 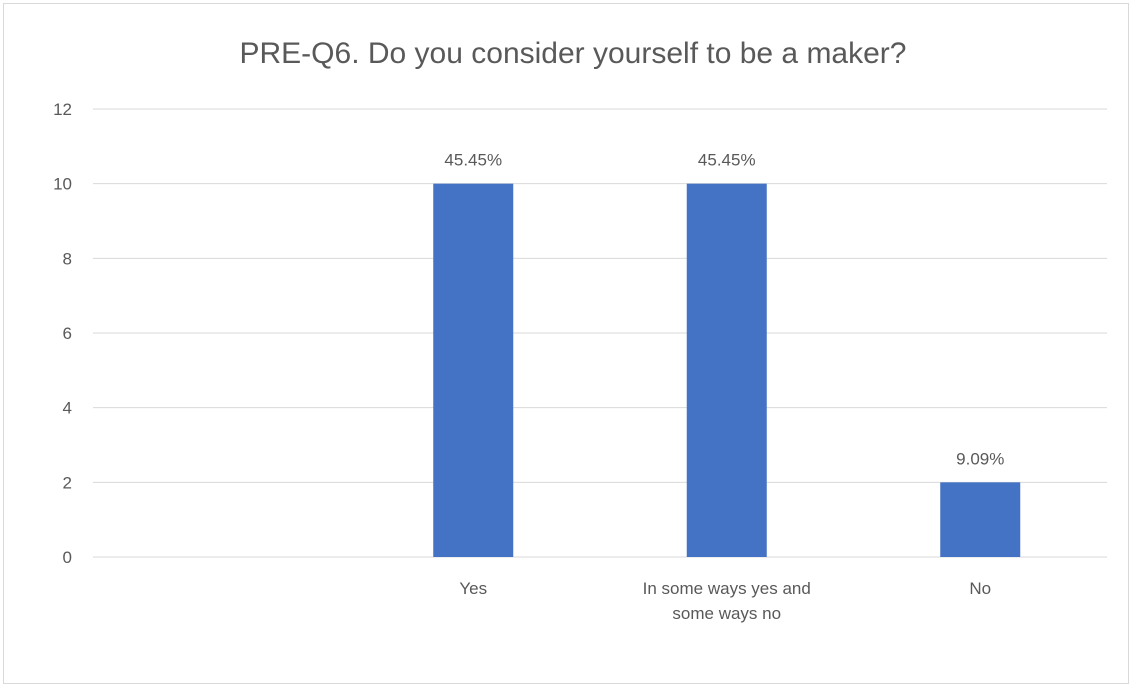 I want to click on x-tick-label: some ways no, so click(x=726, y=613).